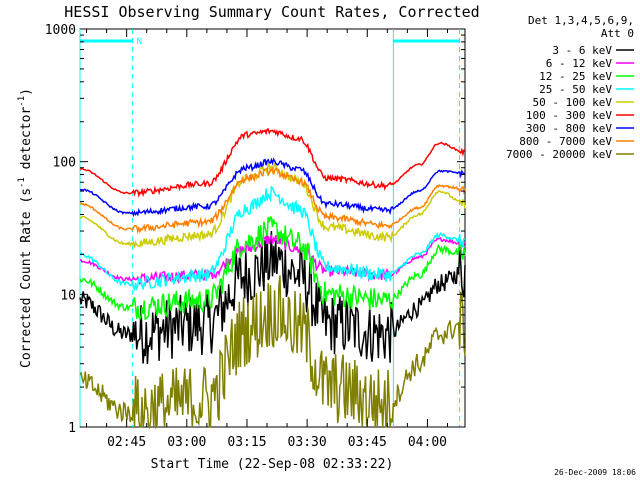 The height and width of the screenshot is (484, 640). What do you see at coordinates (22, 101) in the screenshot?
I see `y-axis-label-sup2: -1` at bounding box center [22, 101].